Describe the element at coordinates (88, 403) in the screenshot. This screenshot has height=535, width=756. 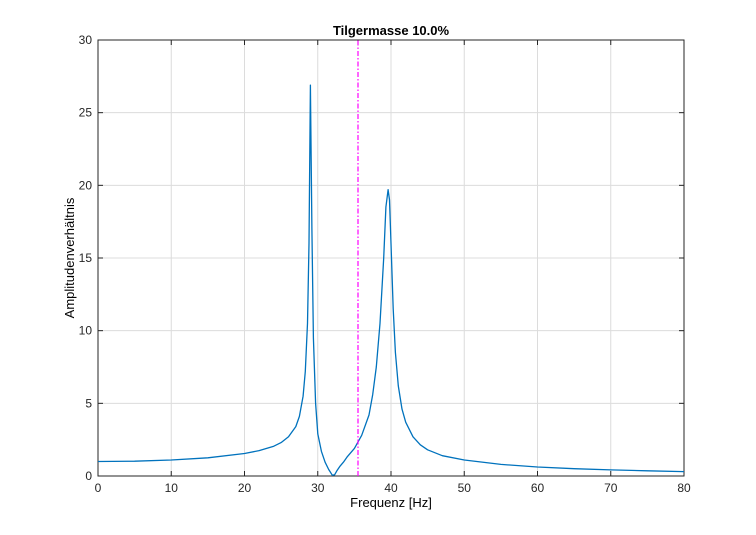
I see `y-tick-label: 5` at that location.